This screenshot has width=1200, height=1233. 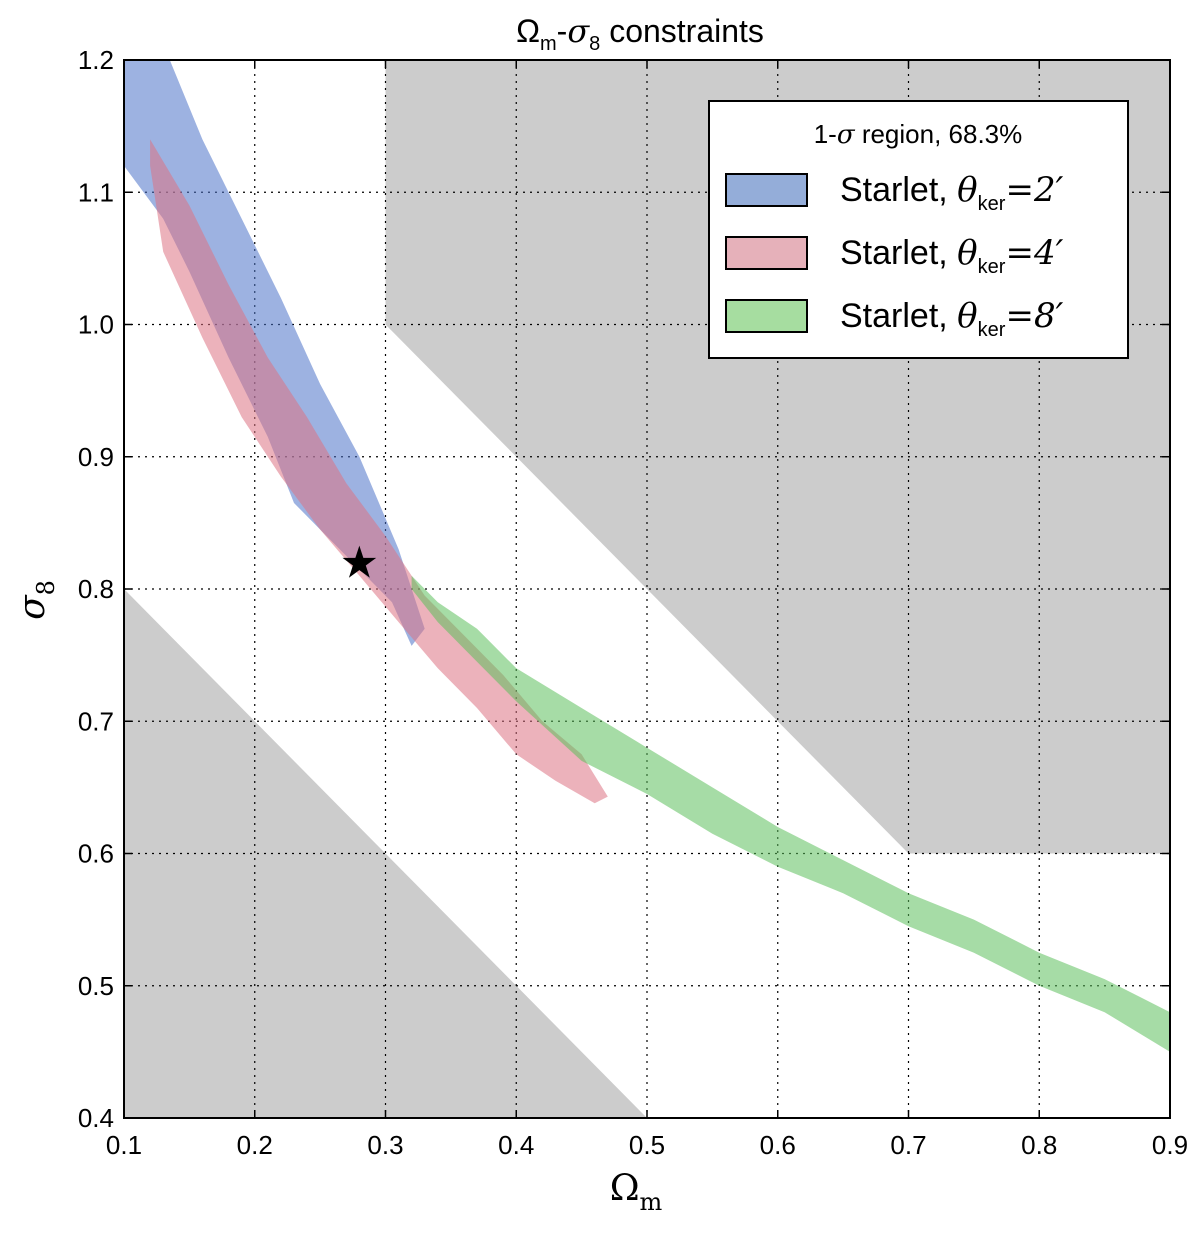 I want to click on x-tick-label: 0.5, so click(x=647, y=1145).